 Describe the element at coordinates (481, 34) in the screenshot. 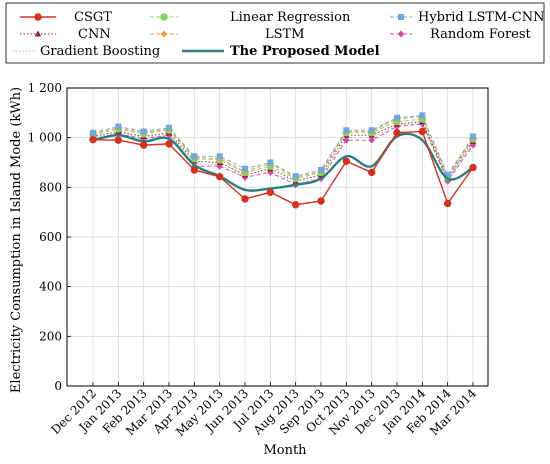

I see `legend-label: Random Forest` at that location.